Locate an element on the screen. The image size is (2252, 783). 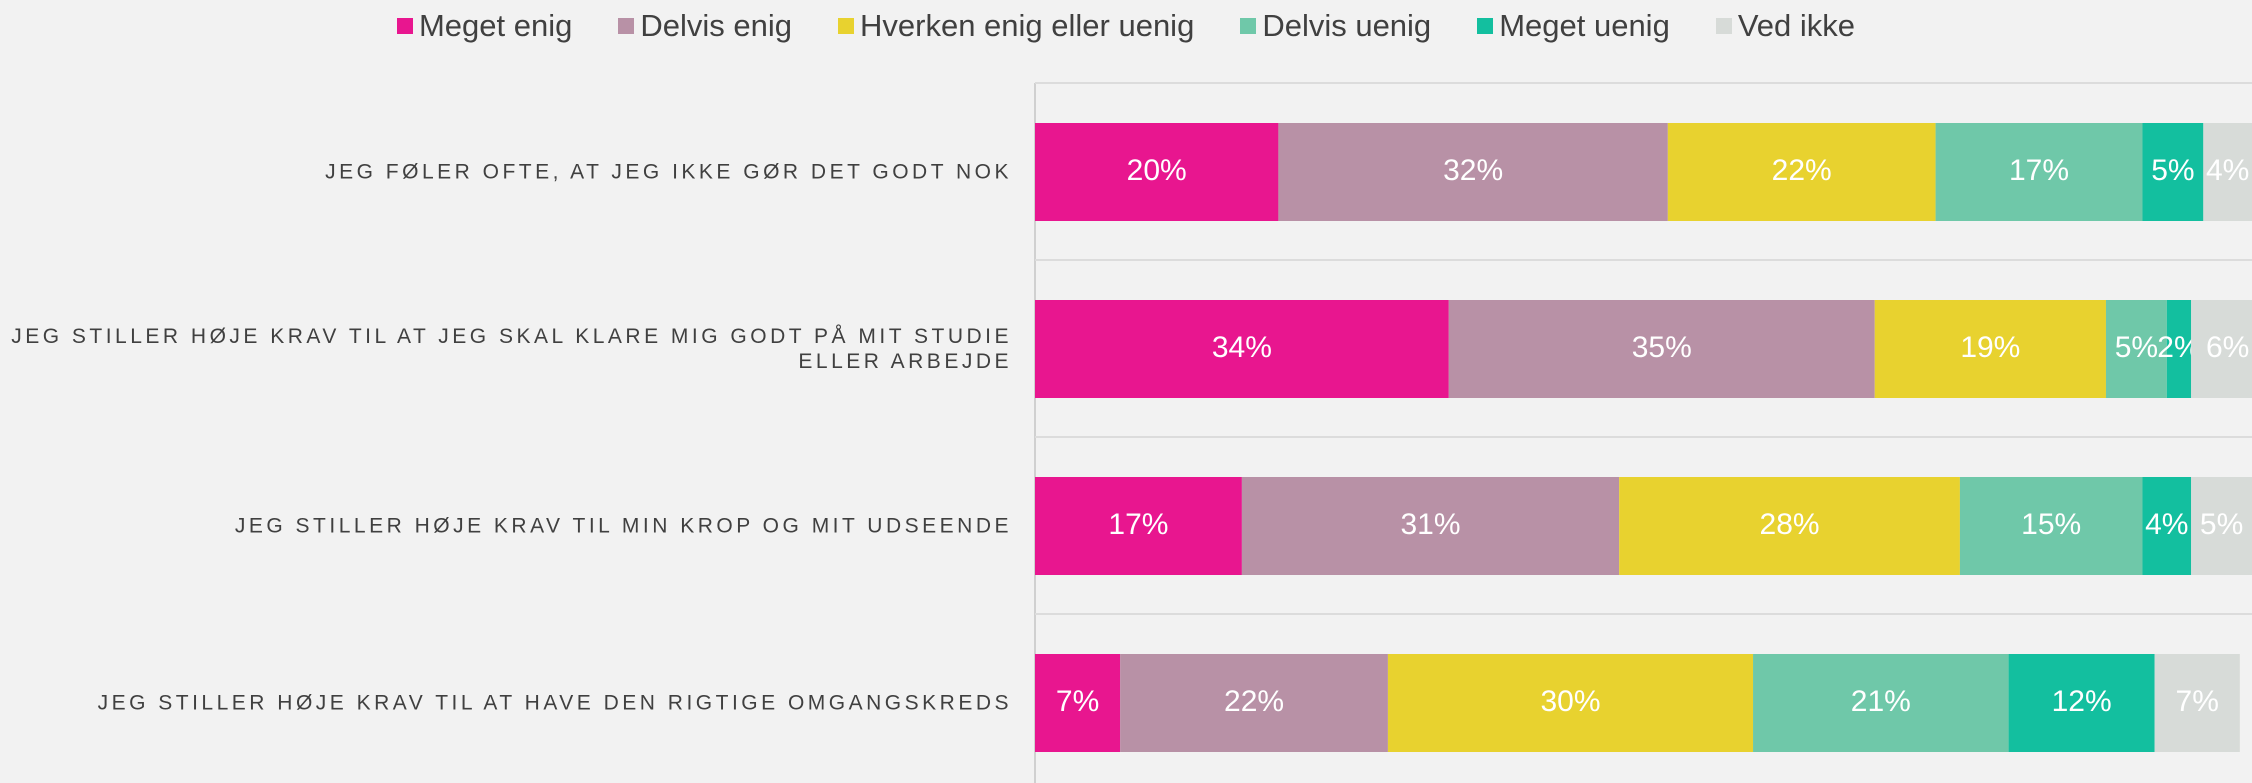
data-label: 19% is located at coordinates (1990, 347).